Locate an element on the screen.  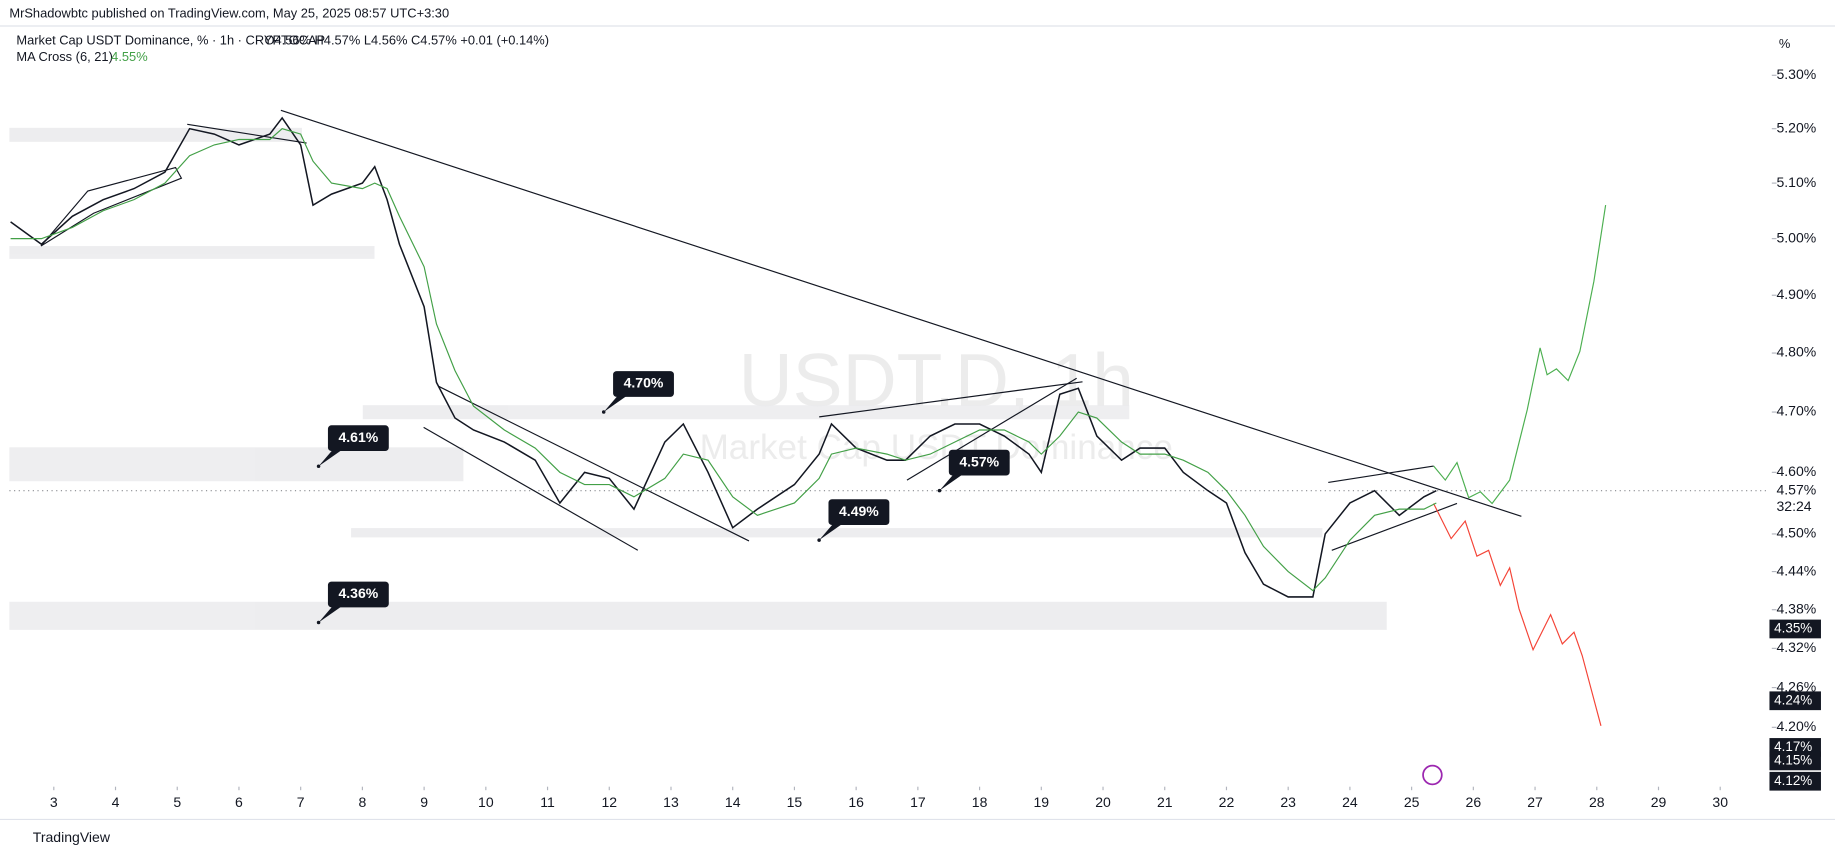
x-tick-label: 18 is located at coordinates (980, 802).